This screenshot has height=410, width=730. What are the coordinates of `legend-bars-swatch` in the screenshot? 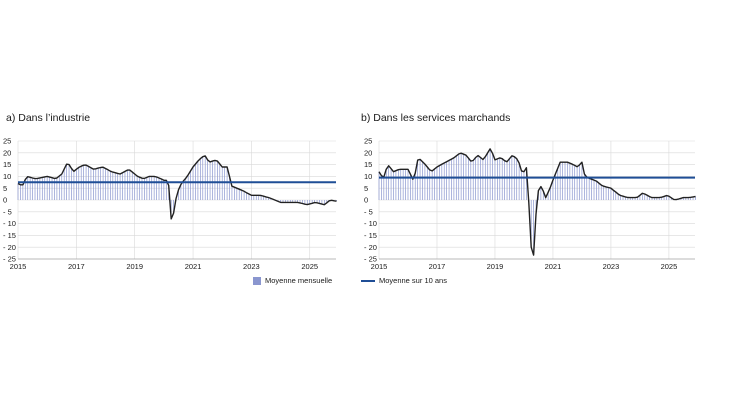 It's located at (257, 280).